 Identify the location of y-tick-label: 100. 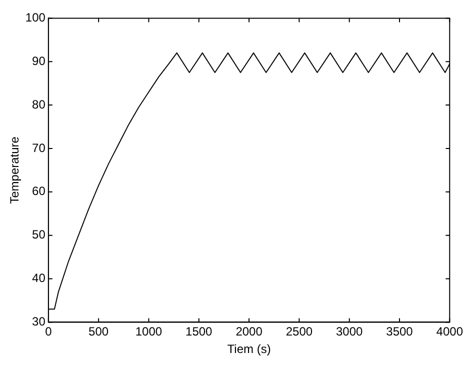
(35, 17).